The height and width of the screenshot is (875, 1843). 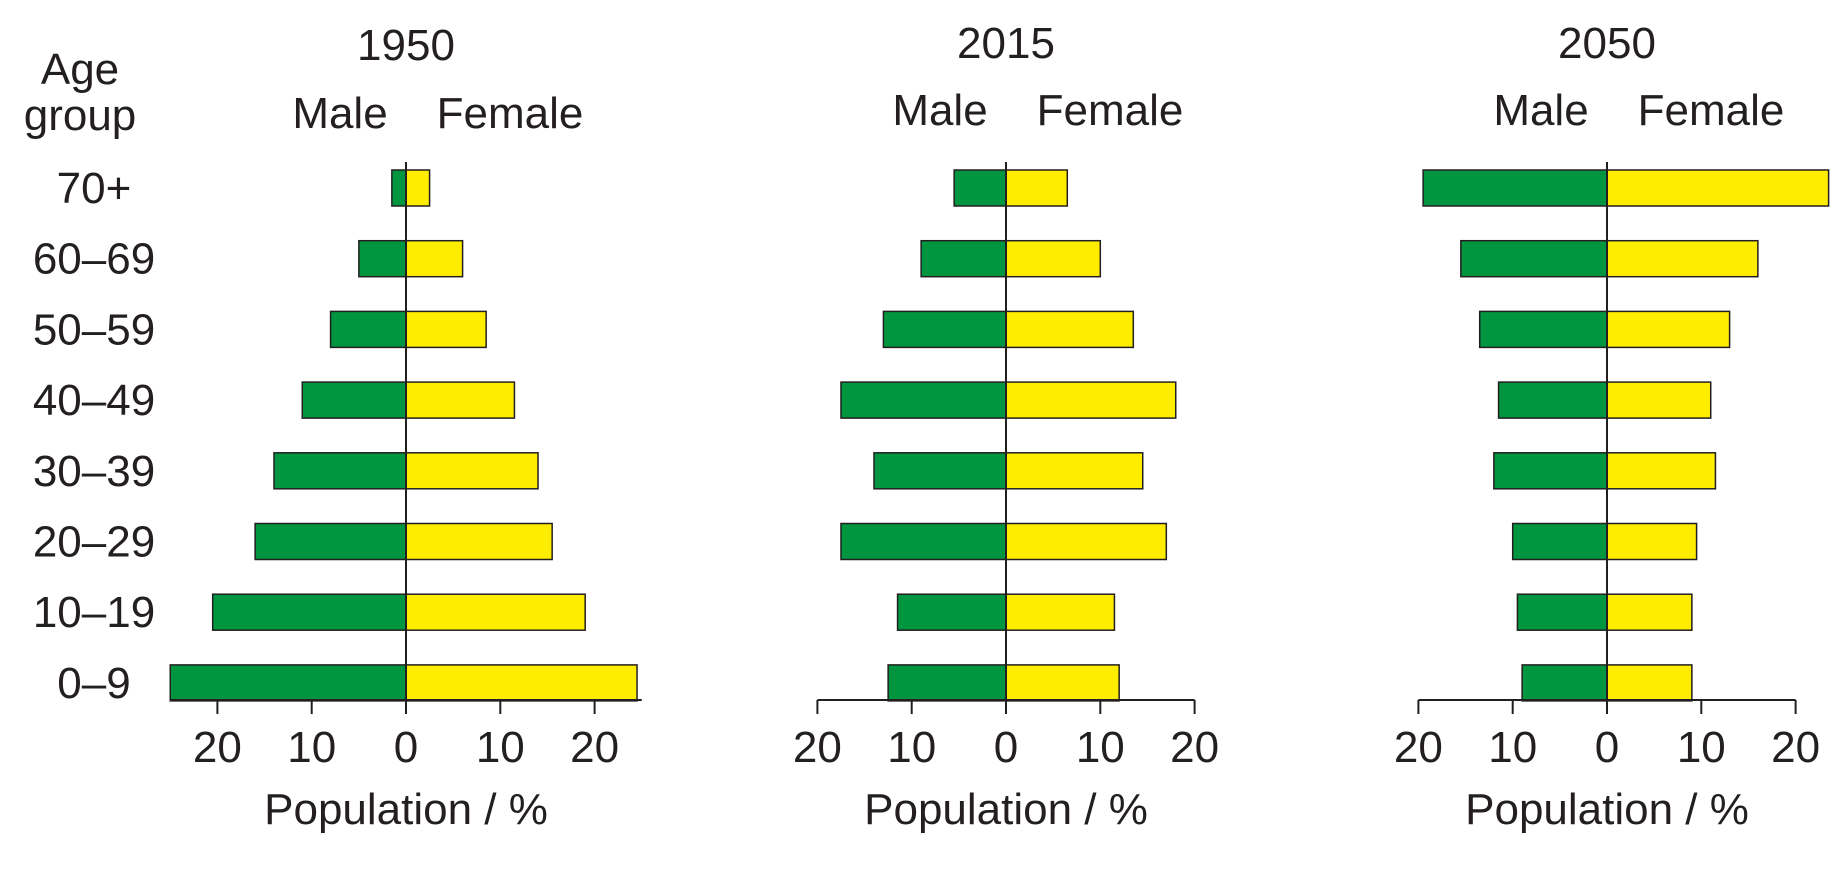 I want to click on x-tick-label-2015-4: 20, so click(x=1194, y=747).